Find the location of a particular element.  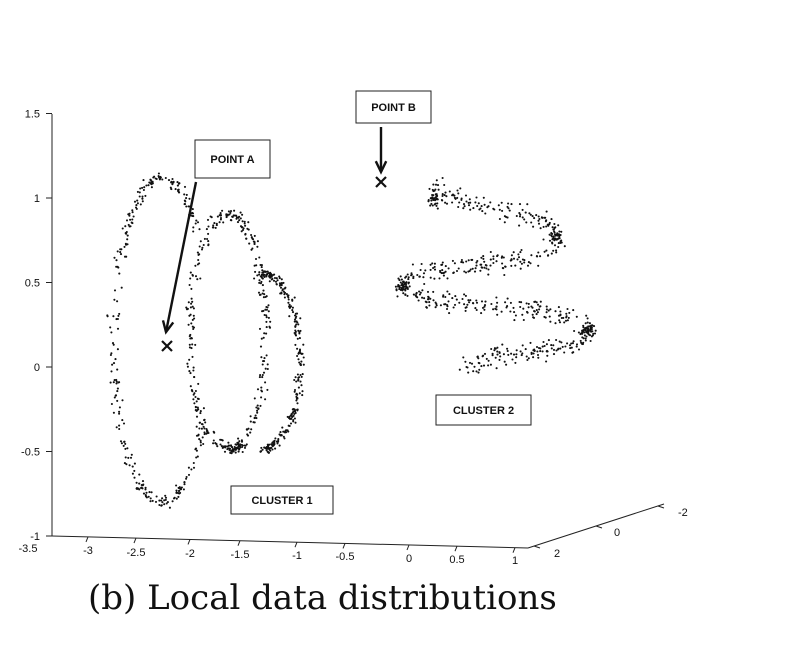

x-tick-label: -3 is located at coordinates (88, 551).